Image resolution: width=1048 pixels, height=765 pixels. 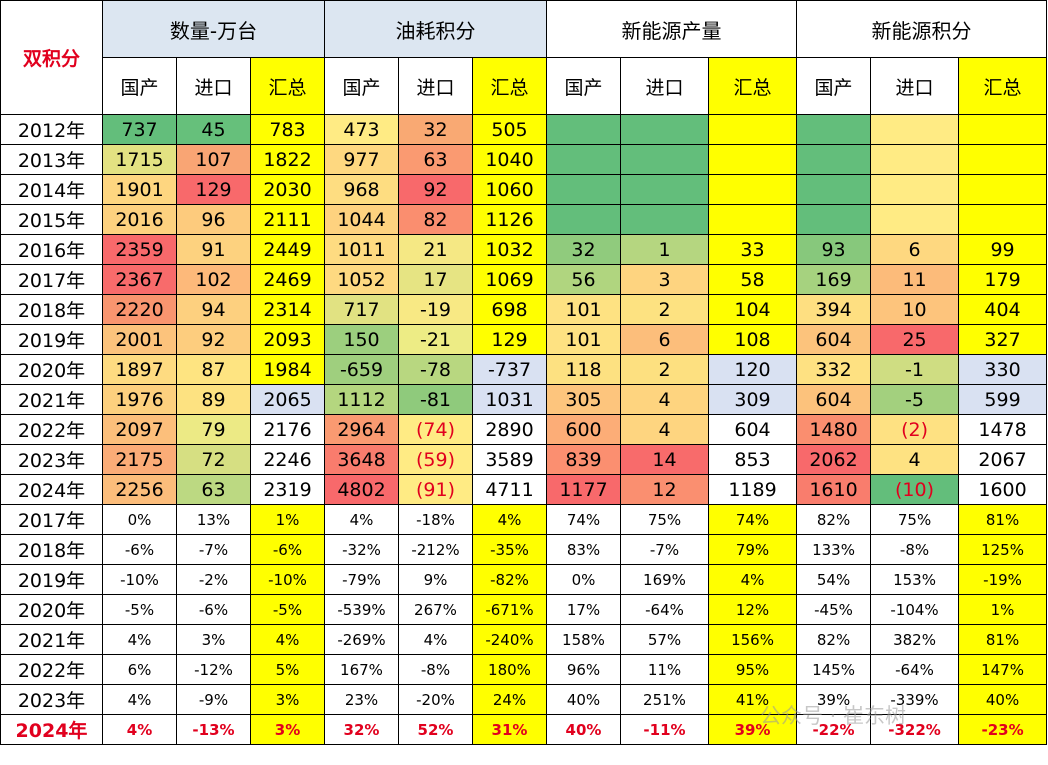 What do you see at coordinates (139, 159) in the screenshot?
I see `table-cell: 1715` at bounding box center [139, 159].